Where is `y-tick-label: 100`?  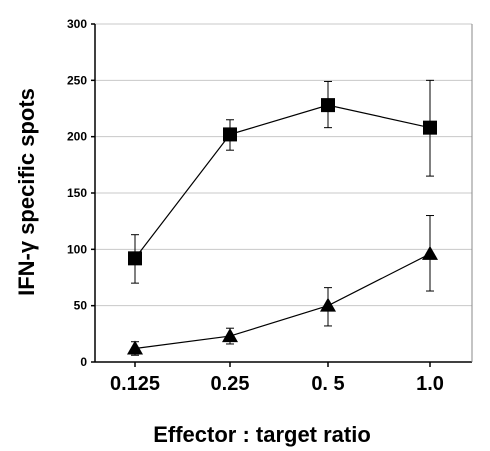
y-tick-label: 100 is located at coordinates (77, 249).